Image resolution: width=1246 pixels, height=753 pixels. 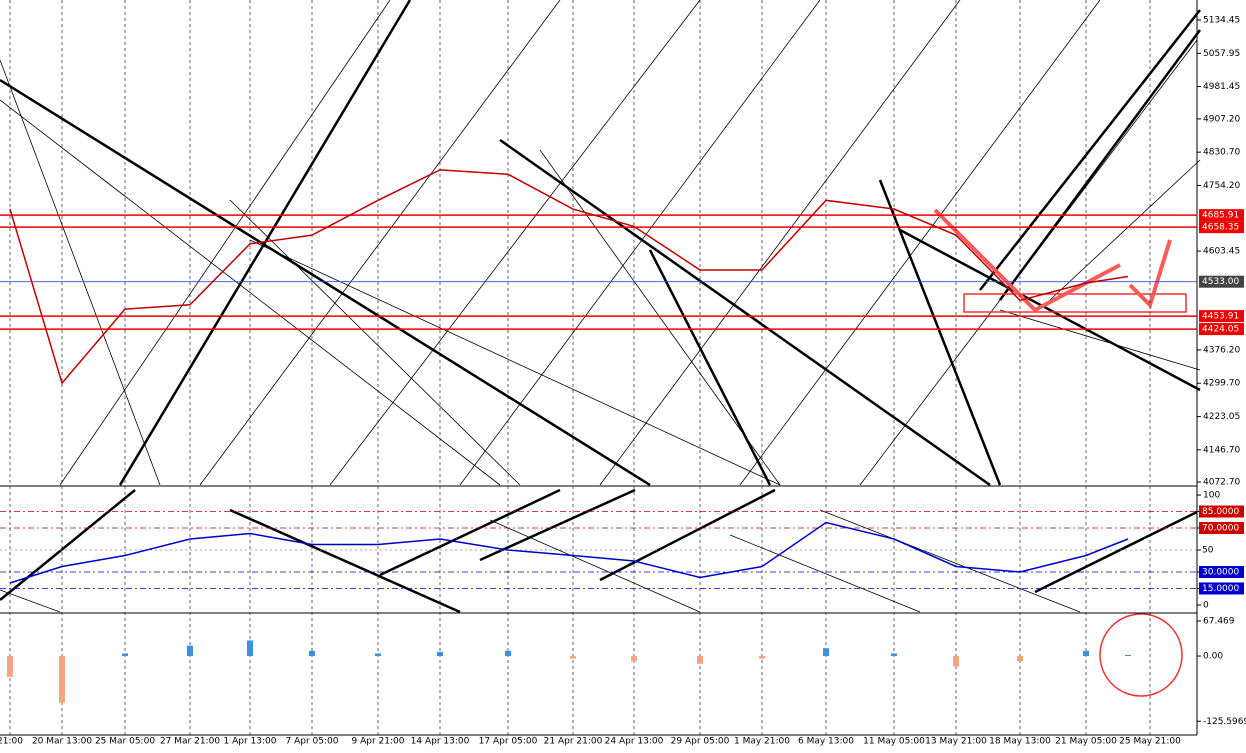 What do you see at coordinates (1020, 742) in the screenshot?
I see `x-tick-label: 18 May 13:00` at bounding box center [1020, 742].